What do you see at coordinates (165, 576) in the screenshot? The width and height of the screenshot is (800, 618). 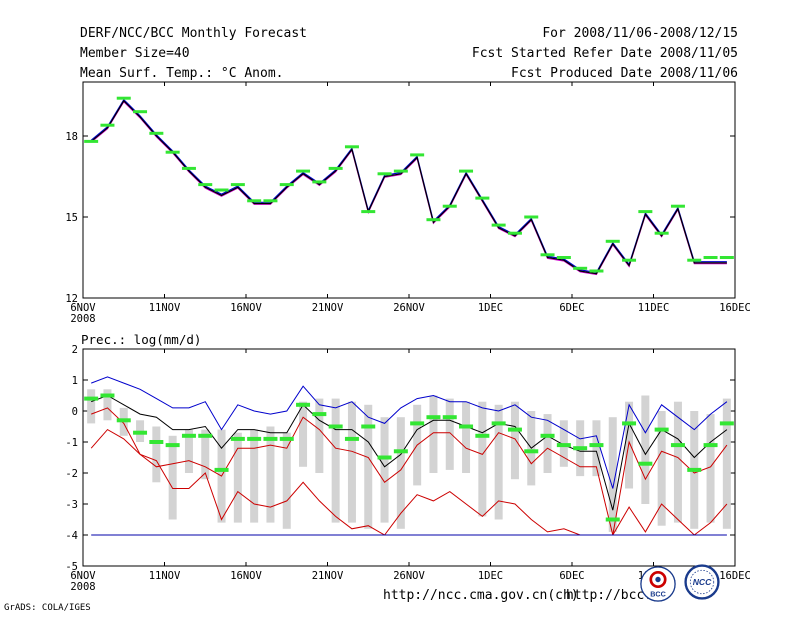 I see `prec-xtick-label: 11NOV` at bounding box center [165, 576].